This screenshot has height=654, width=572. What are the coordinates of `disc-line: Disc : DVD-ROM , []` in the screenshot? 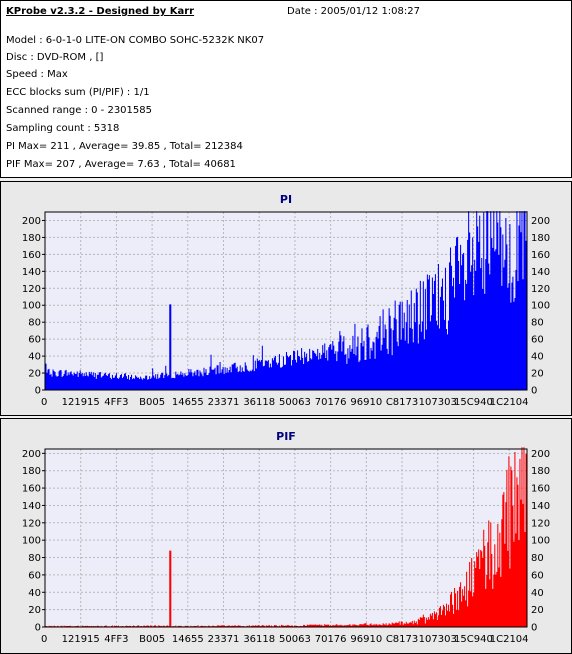 It's located at (55, 57).